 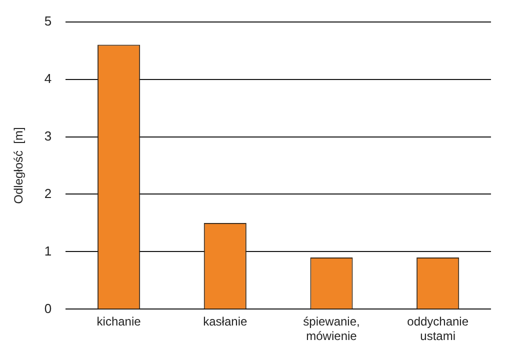 What do you see at coordinates (48, 308) in the screenshot?
I see `y-tick-label: 0` at bounding box center [48, 308].